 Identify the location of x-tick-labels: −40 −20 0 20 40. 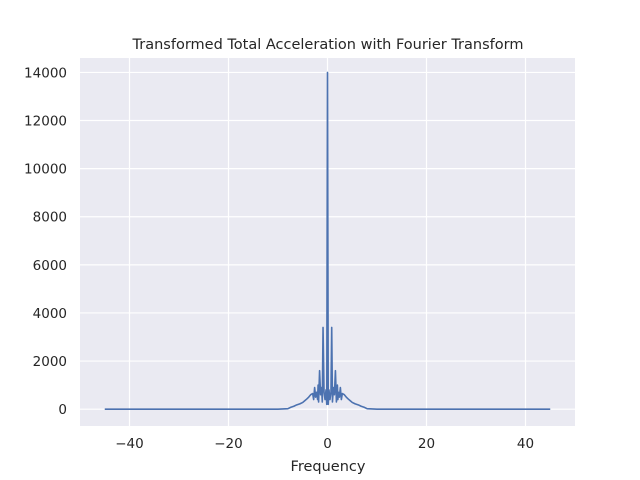
(324, 444).